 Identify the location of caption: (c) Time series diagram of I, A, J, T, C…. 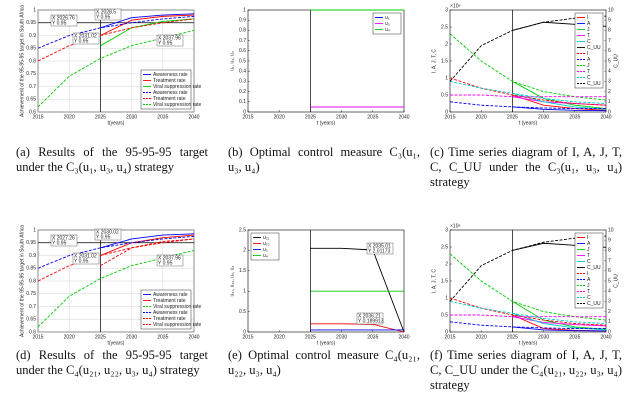
(526, 167).